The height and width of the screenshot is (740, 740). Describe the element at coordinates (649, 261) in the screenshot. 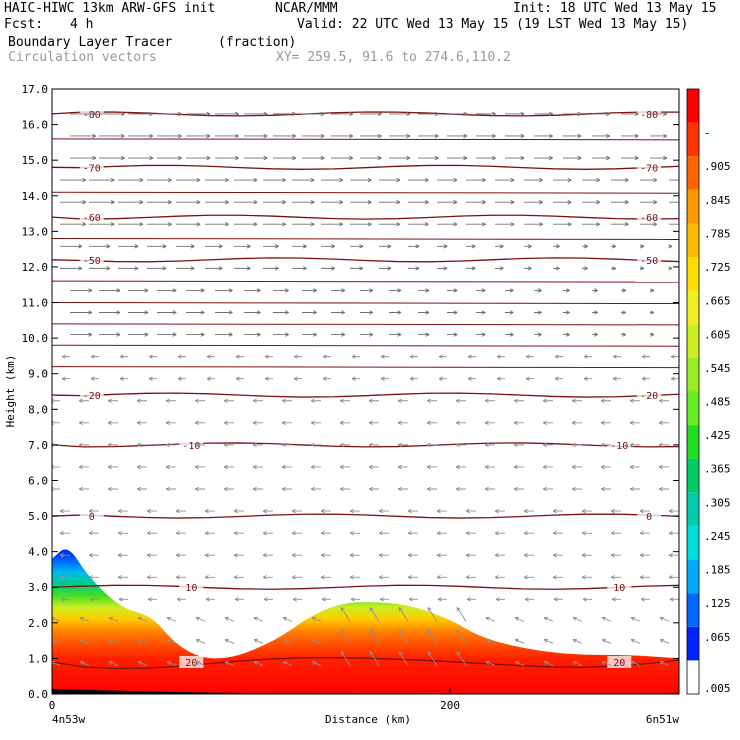

I see `contour-label: -50` at that location.